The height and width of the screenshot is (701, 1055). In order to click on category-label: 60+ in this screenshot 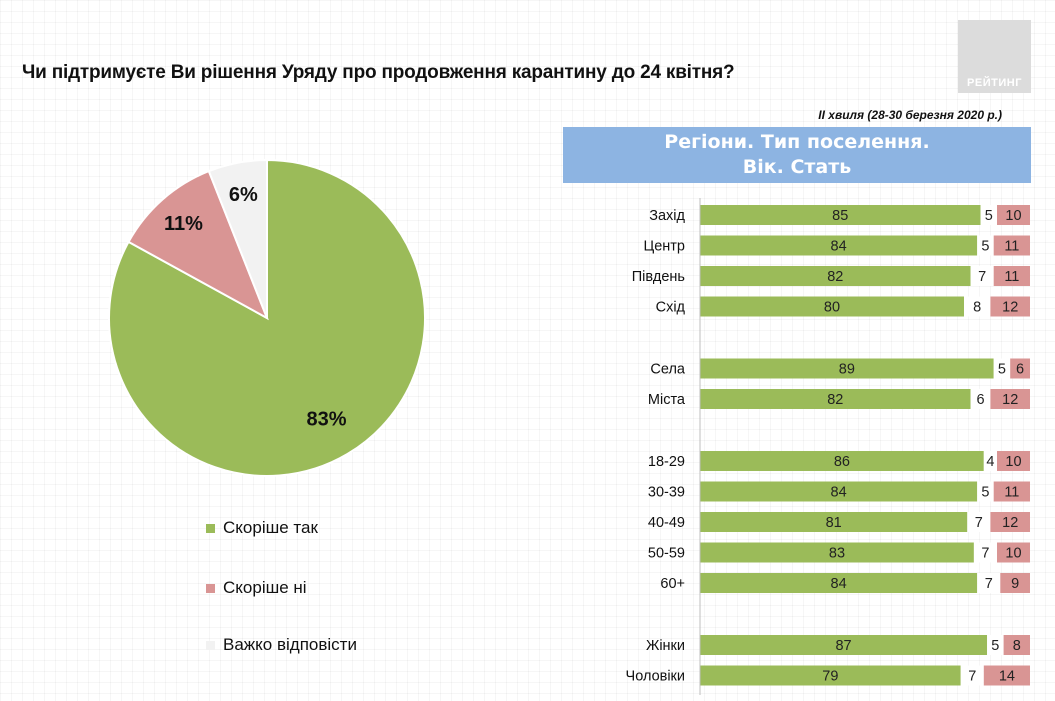, I will do `click(672, 584)`.